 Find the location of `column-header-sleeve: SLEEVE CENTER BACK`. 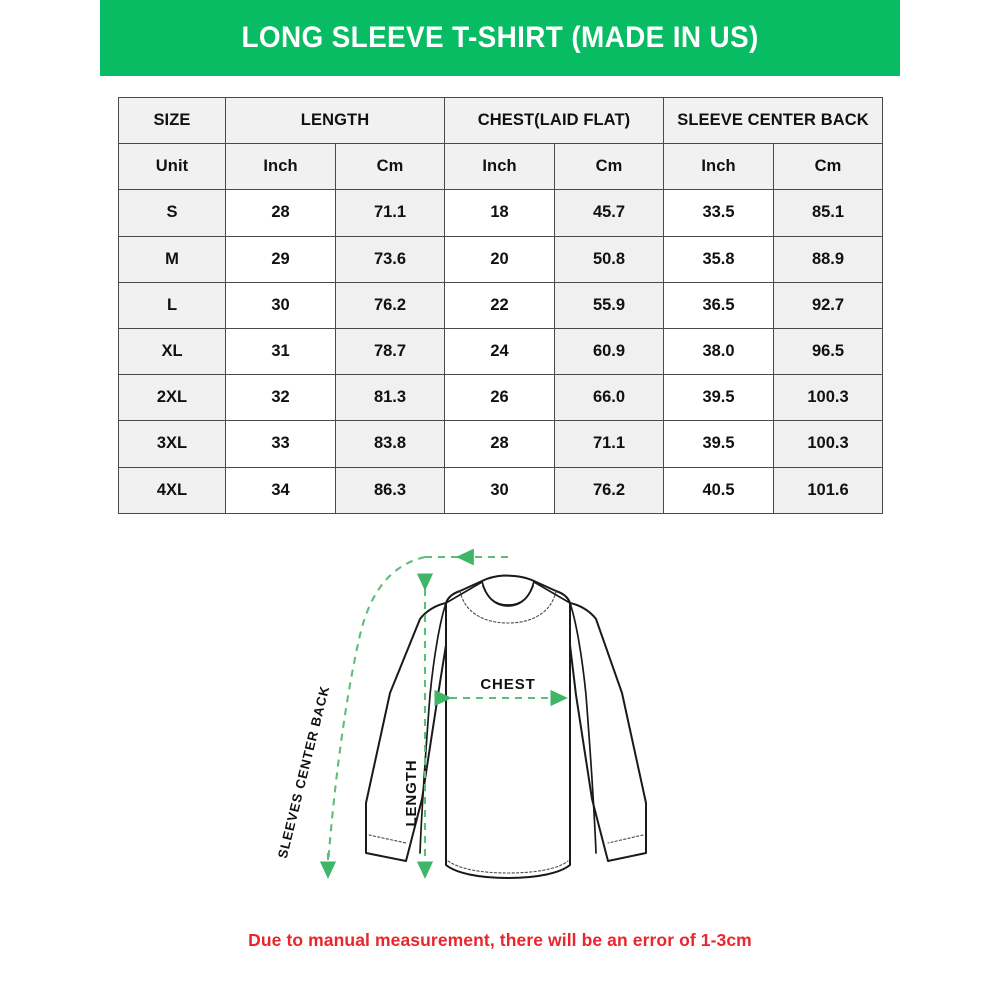

column-header-sleeve: SLEEVE CENTER BACK is located at coordinates (773, 120).